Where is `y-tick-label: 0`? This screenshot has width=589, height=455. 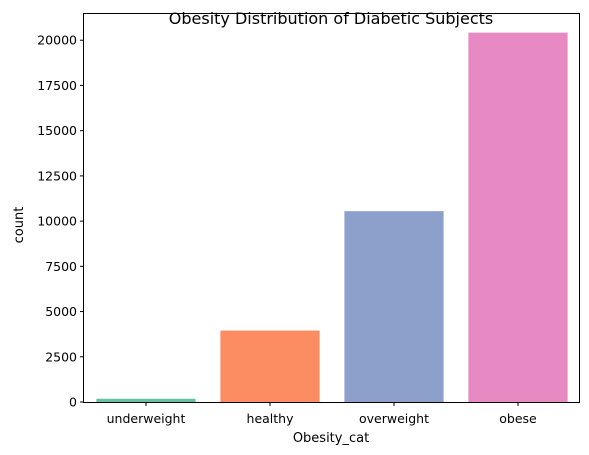
y-tick-label: 0 is located at coordinates (73, 402).